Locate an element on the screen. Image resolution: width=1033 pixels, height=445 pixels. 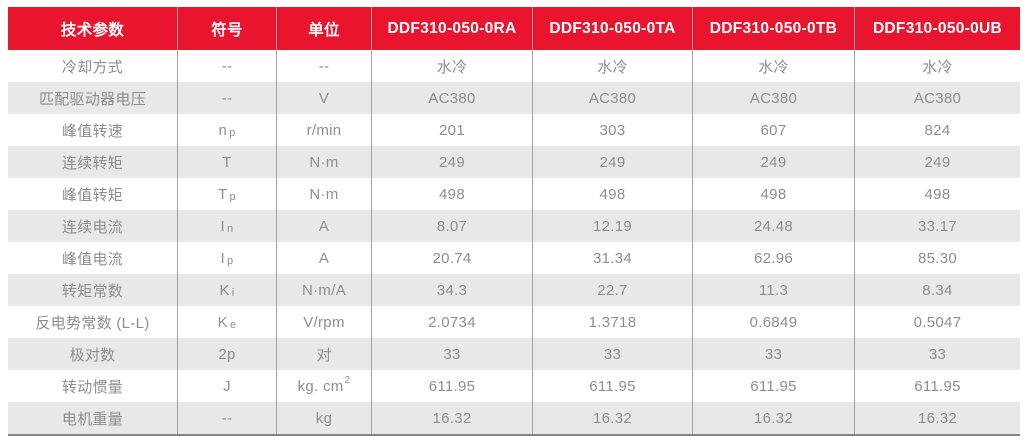
unit-cell: kg is located at coordinates (324, 418).